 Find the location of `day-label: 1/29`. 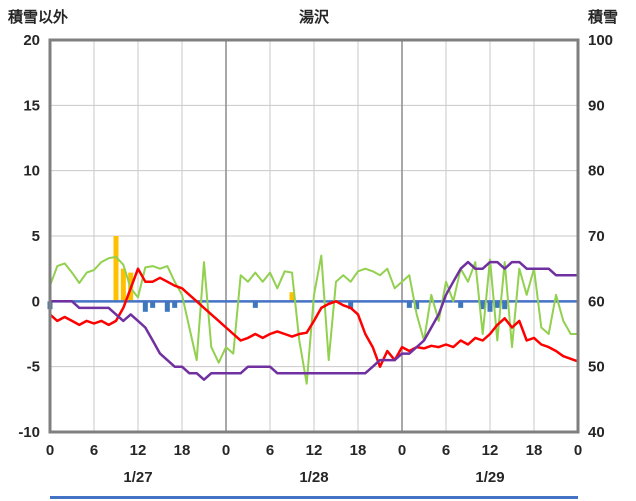

day-label: 1/29 is located at coordinates (489, 477).